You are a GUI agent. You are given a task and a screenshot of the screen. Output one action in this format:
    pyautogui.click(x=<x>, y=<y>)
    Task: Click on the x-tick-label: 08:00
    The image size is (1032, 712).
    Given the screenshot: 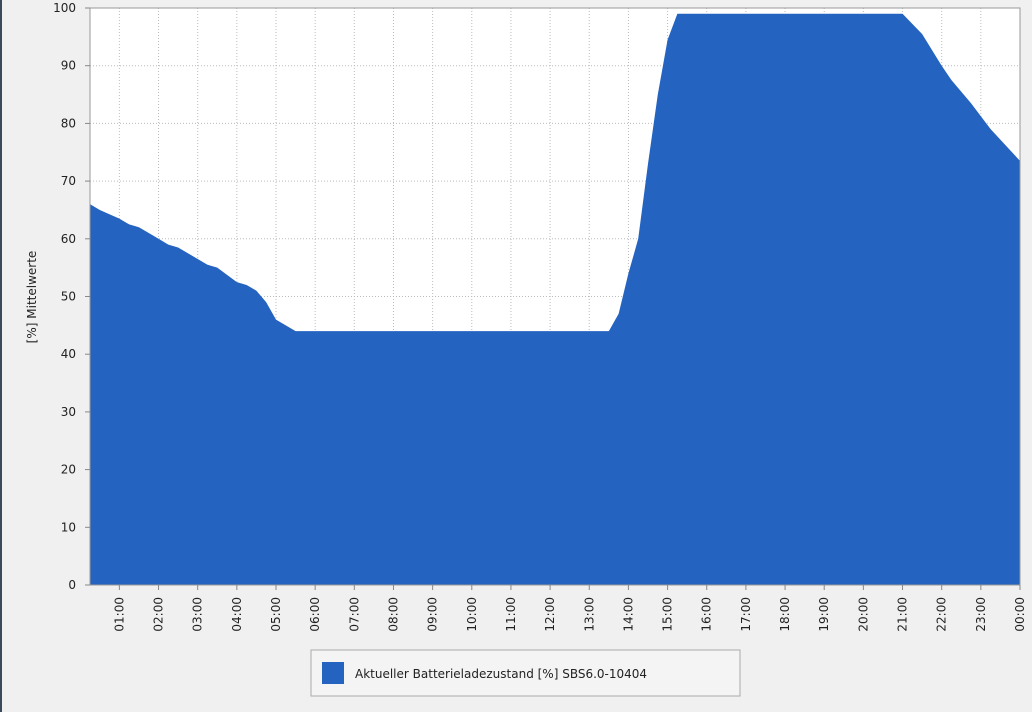 What is the action you would take?
    pyautogui.click(x=393, y=614)
    